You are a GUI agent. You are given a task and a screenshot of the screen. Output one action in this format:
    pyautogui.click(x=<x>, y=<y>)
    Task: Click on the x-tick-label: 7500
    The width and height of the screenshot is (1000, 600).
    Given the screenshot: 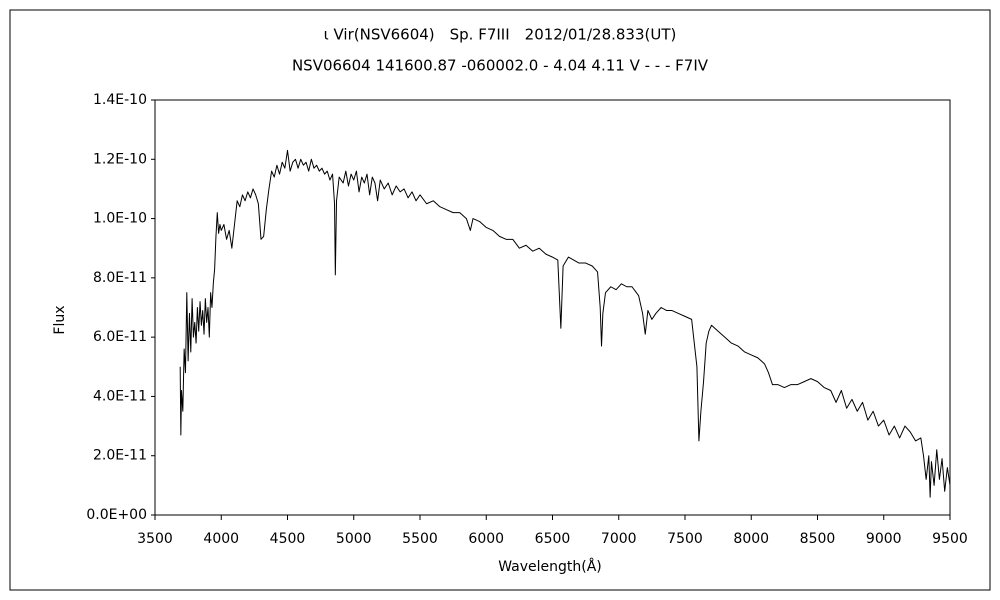 What is the action you would take?
    pyautogui.click(x=685, y=539)
    